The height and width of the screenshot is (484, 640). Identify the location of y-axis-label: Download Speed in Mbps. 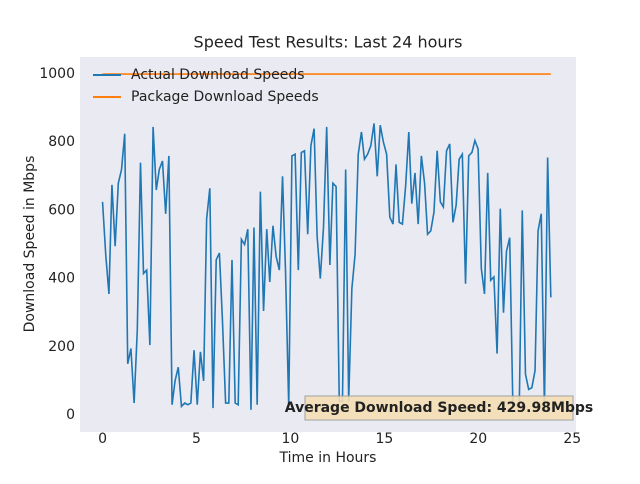
(30, 244).